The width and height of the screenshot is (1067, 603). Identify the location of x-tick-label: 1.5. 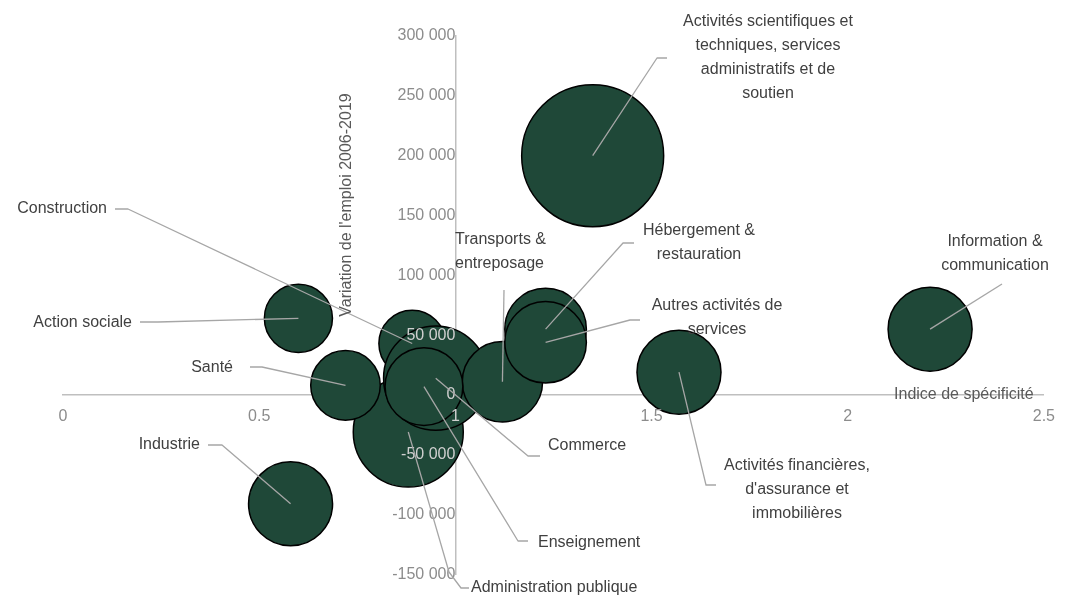
(651, 415).